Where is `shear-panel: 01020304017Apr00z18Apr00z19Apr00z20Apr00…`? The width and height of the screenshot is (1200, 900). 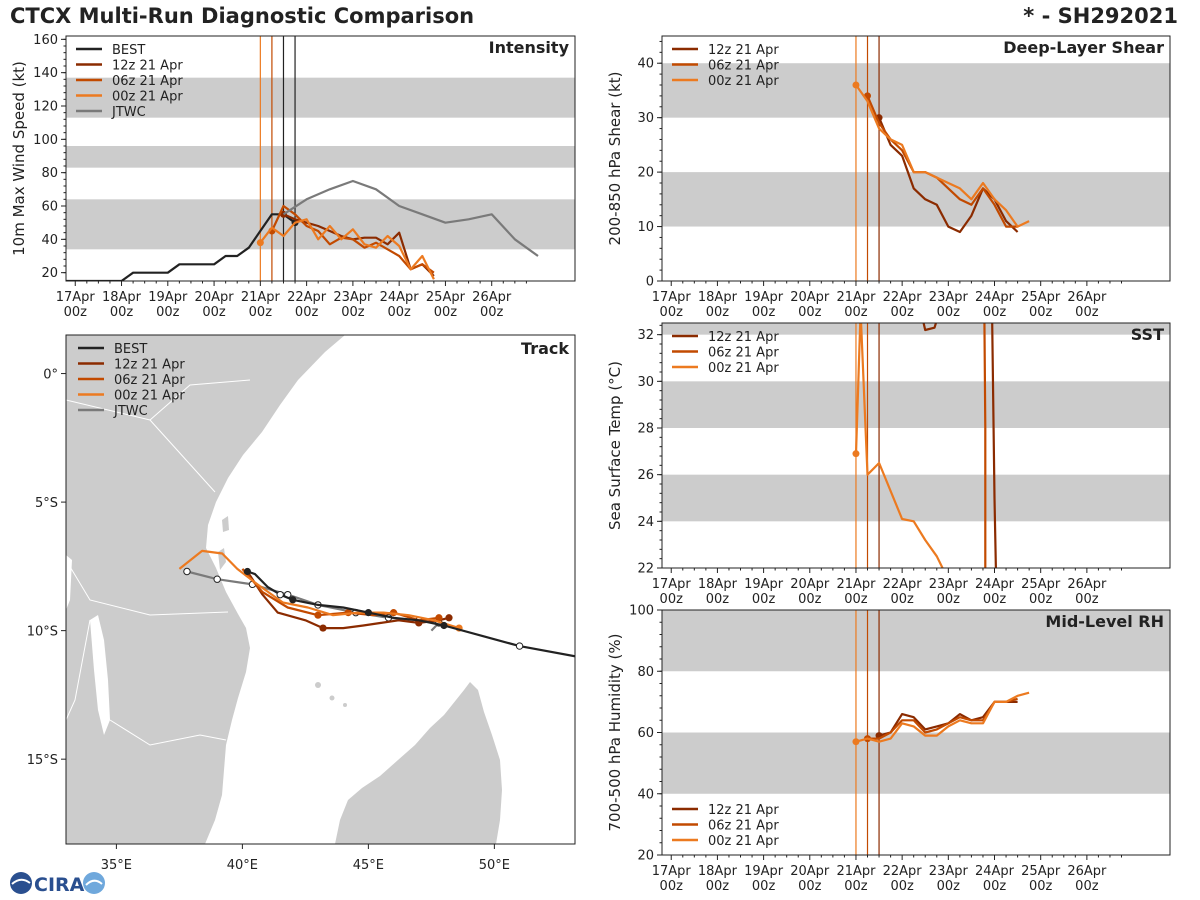
shear-panel: 01020304017Apr00z18Apr00z19Apr00z20Apr00… is located at coordinates (888, 177).